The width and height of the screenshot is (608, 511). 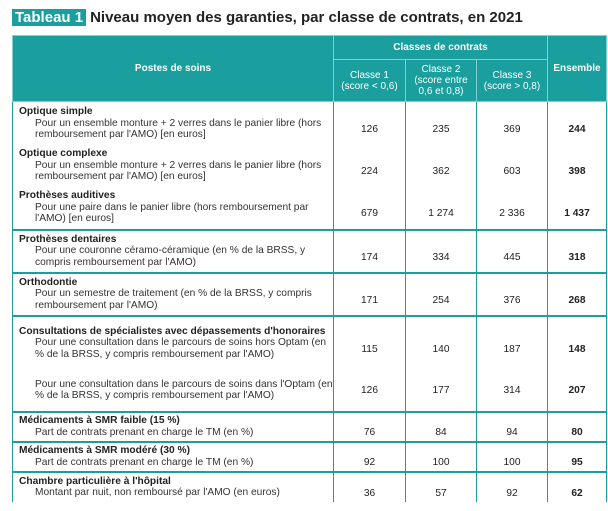 I want to click on cell-ensemble: 148, so click(x=577, y=342).